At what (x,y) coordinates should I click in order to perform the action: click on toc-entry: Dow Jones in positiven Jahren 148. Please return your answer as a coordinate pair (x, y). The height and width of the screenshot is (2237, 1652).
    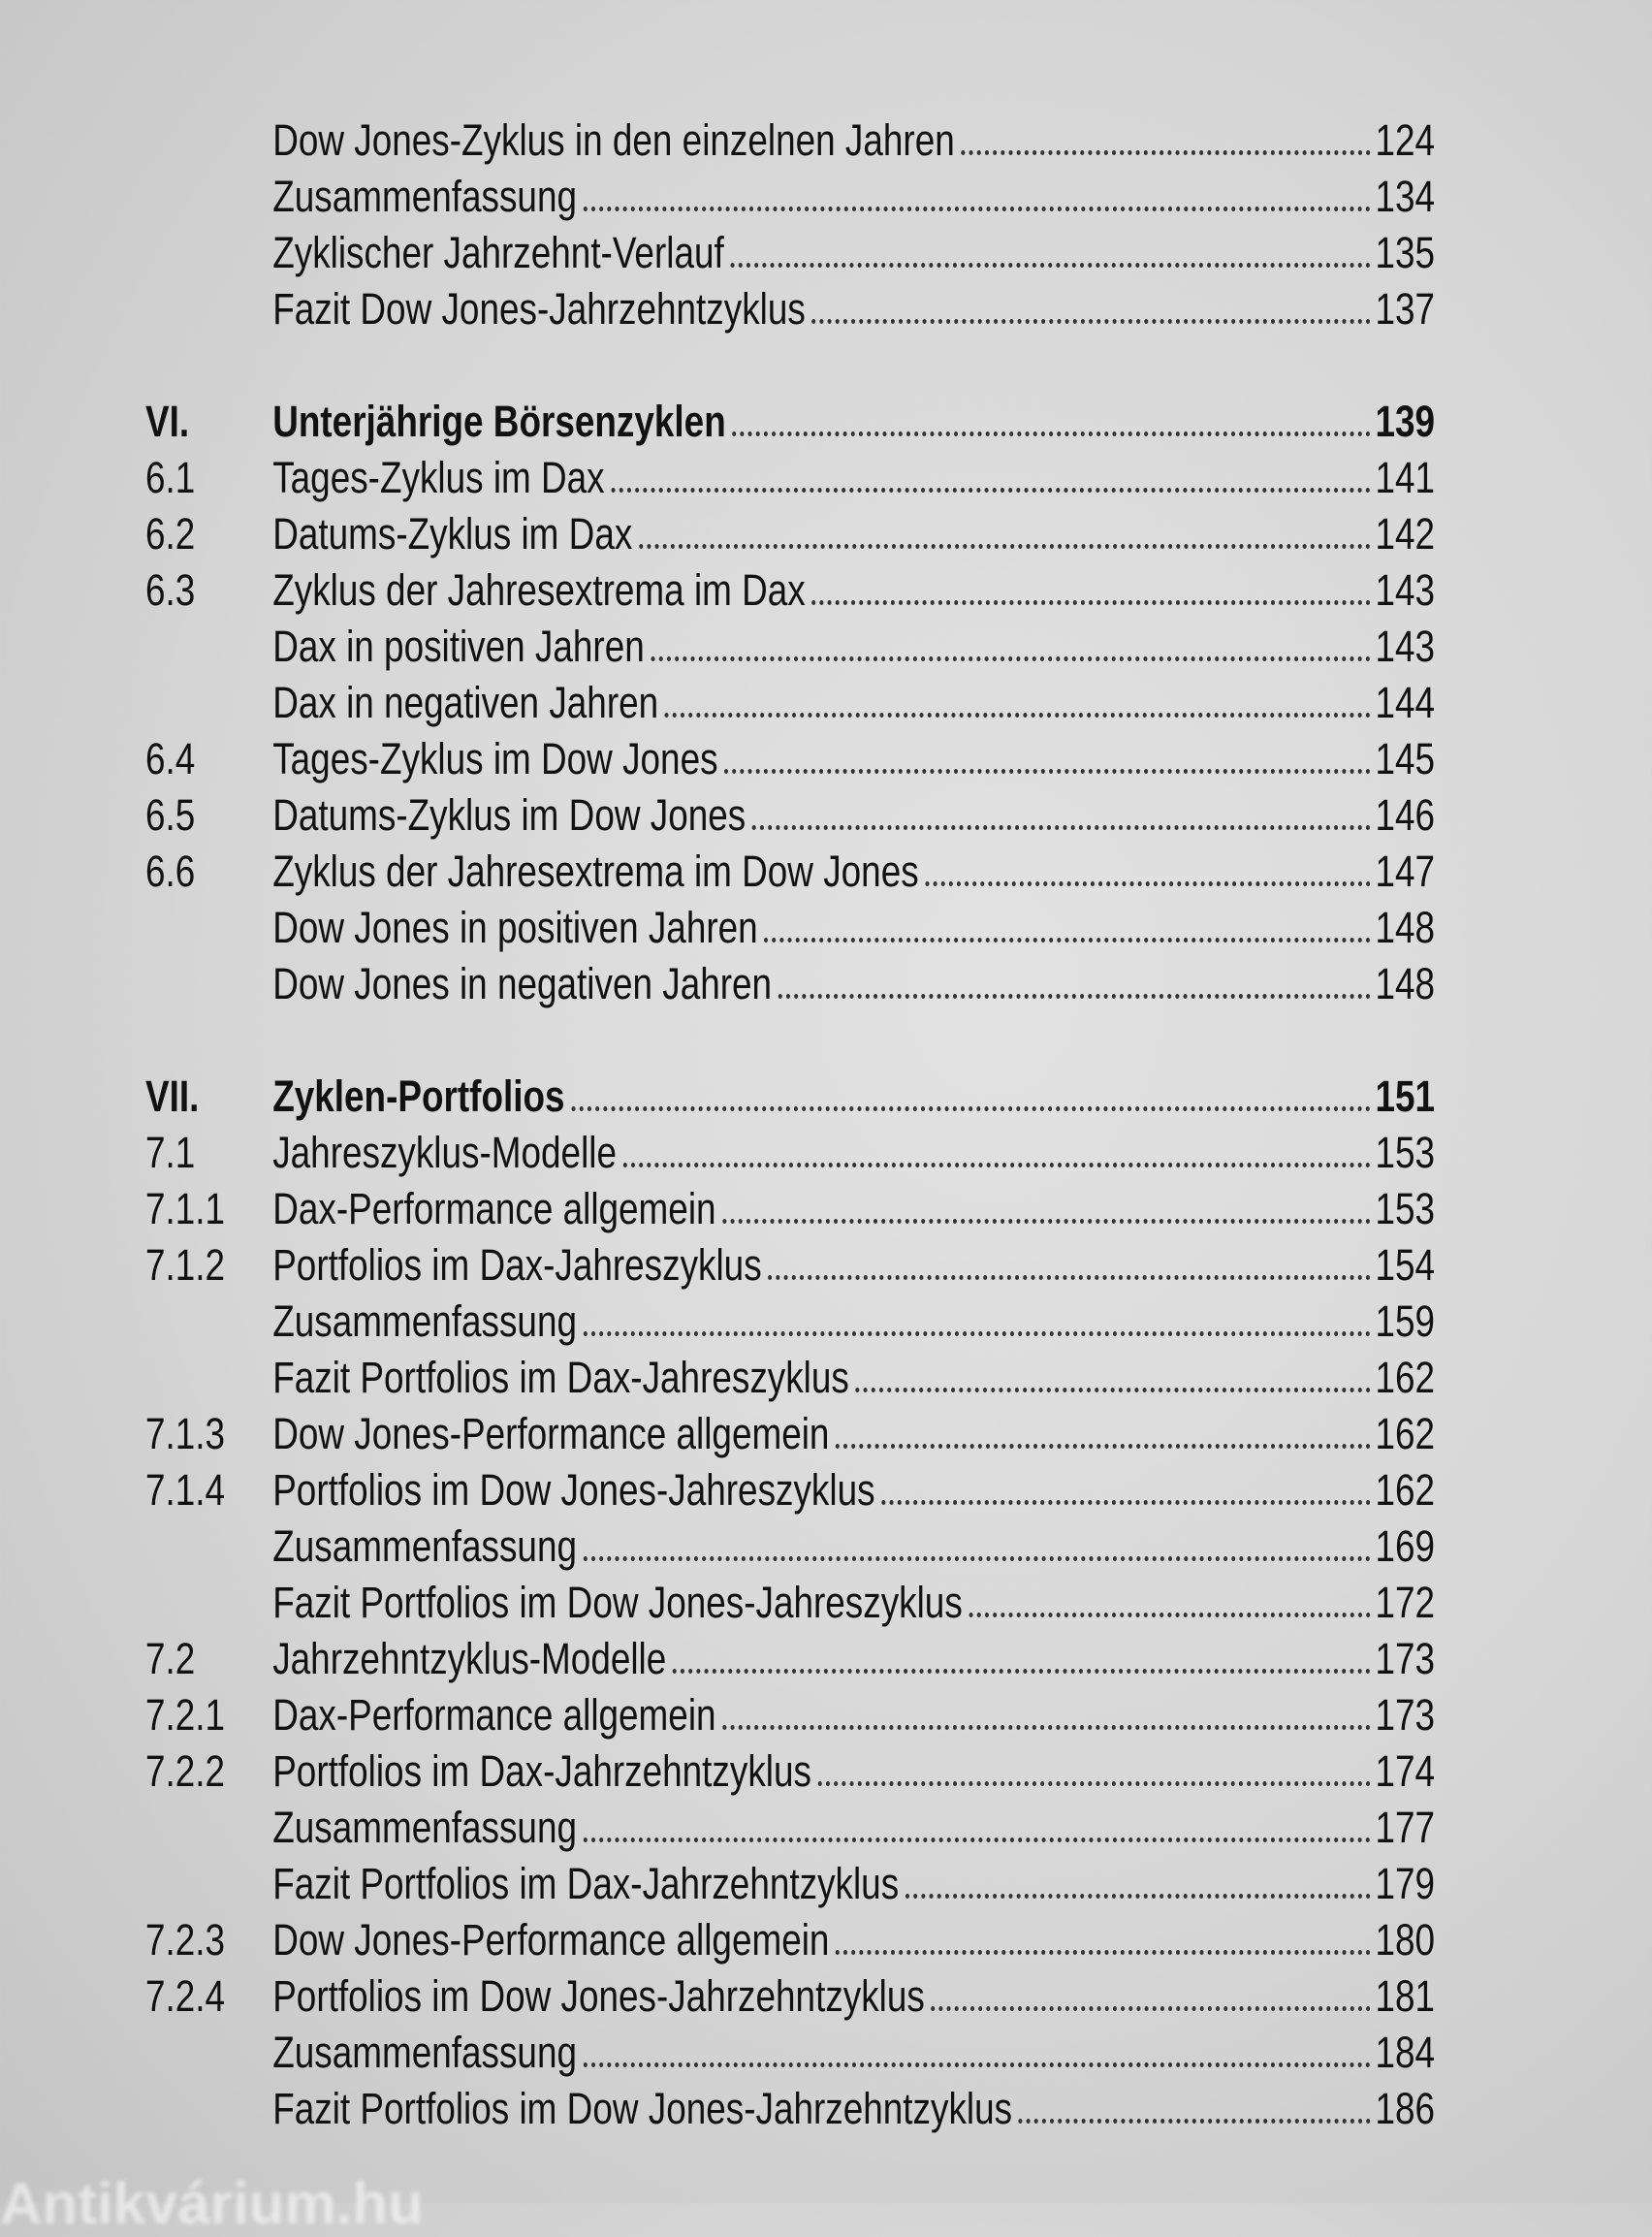
    Looking at the image, I should click on (790, 928).